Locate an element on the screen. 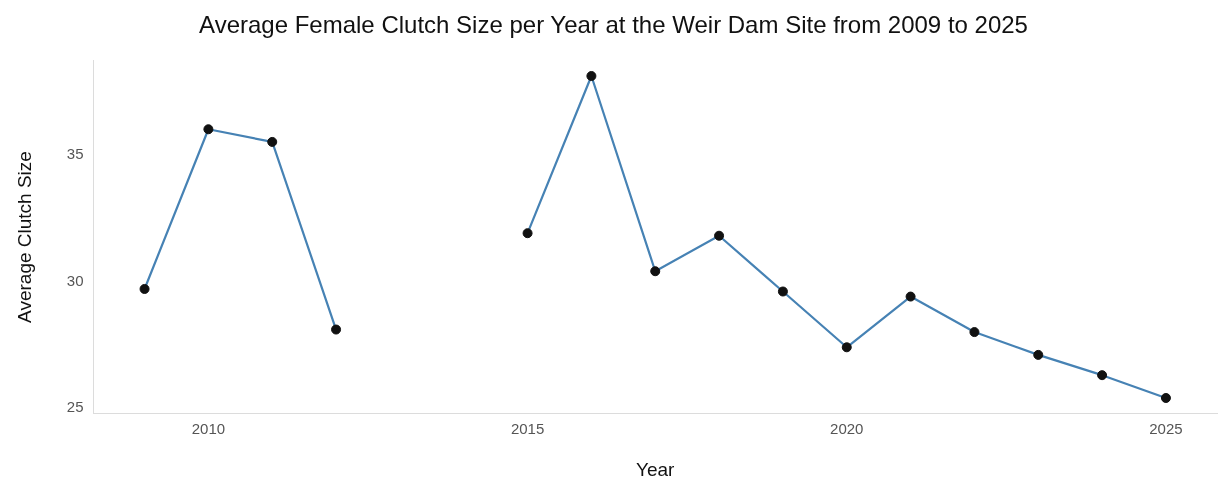  x-axis-title: Year is located at coordinates (656, 469).